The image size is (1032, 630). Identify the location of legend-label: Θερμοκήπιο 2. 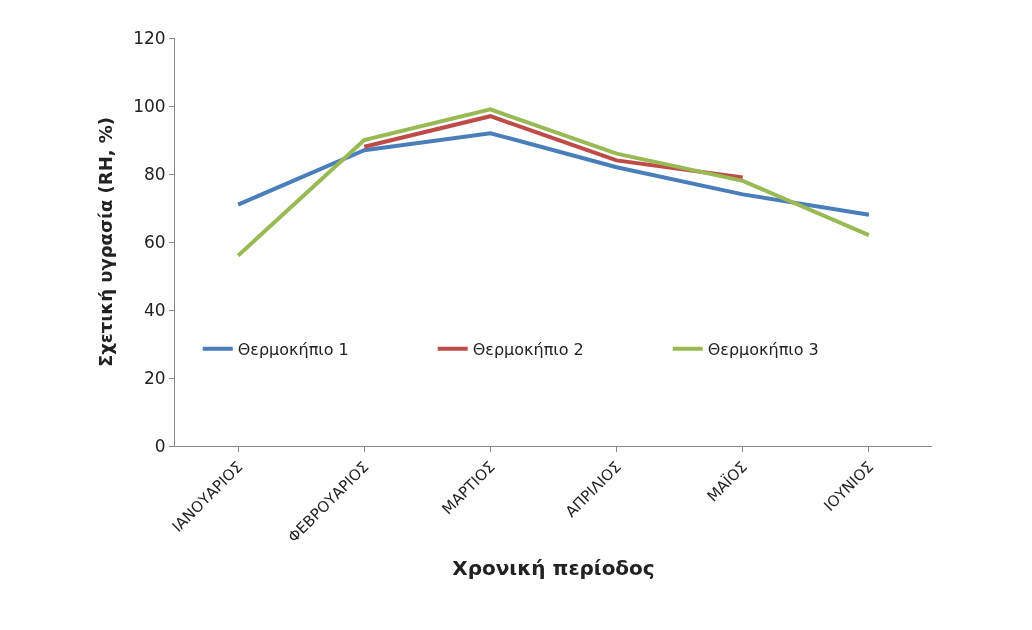
(528, 349).